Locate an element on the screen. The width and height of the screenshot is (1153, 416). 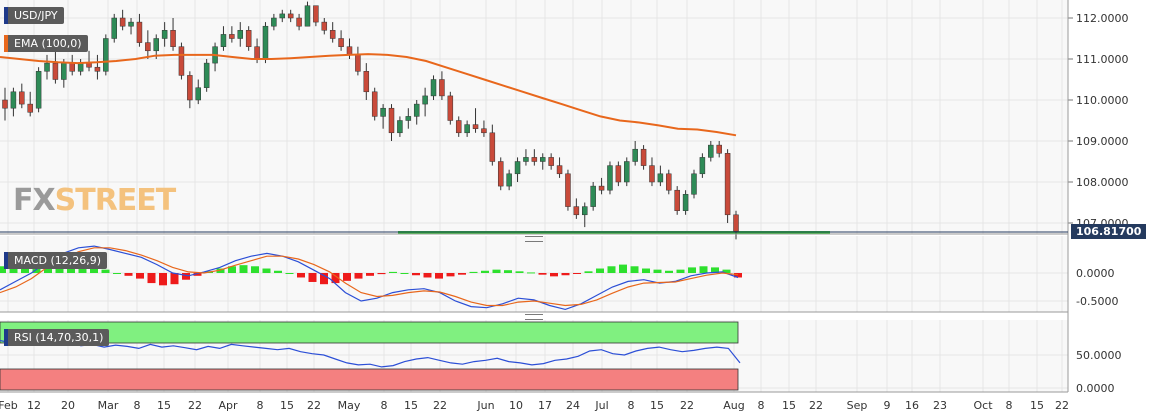
rsi-oversold-zone is located at coordinates (369, 379).